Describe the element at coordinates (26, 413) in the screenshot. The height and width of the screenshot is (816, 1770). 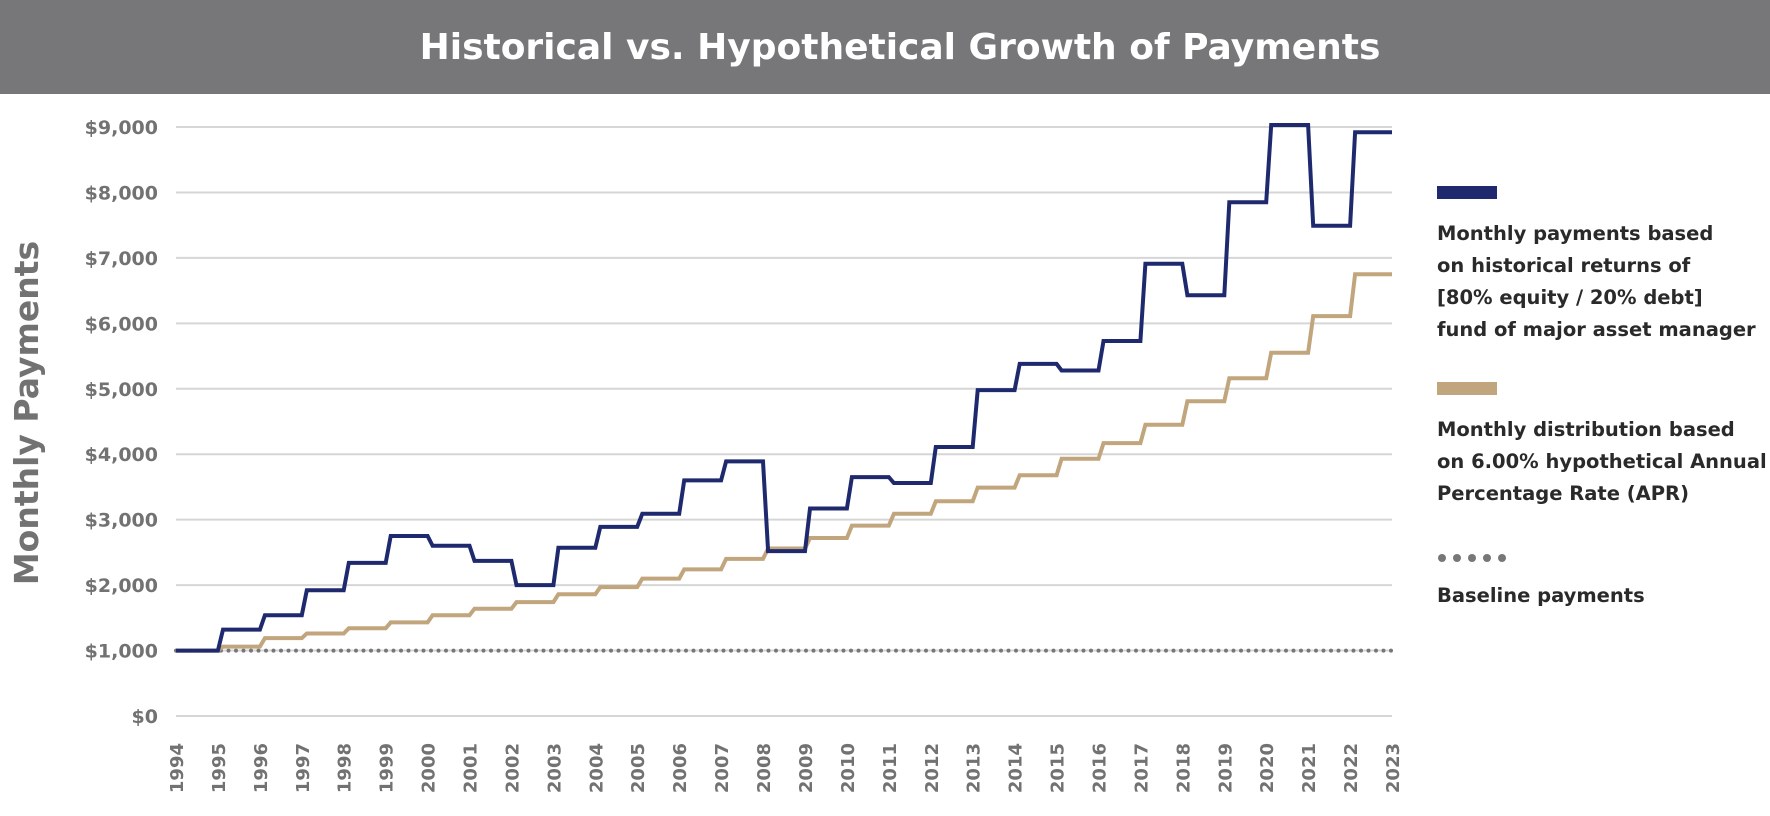
I see `y-axis-label: Monthly Payments` at that location.